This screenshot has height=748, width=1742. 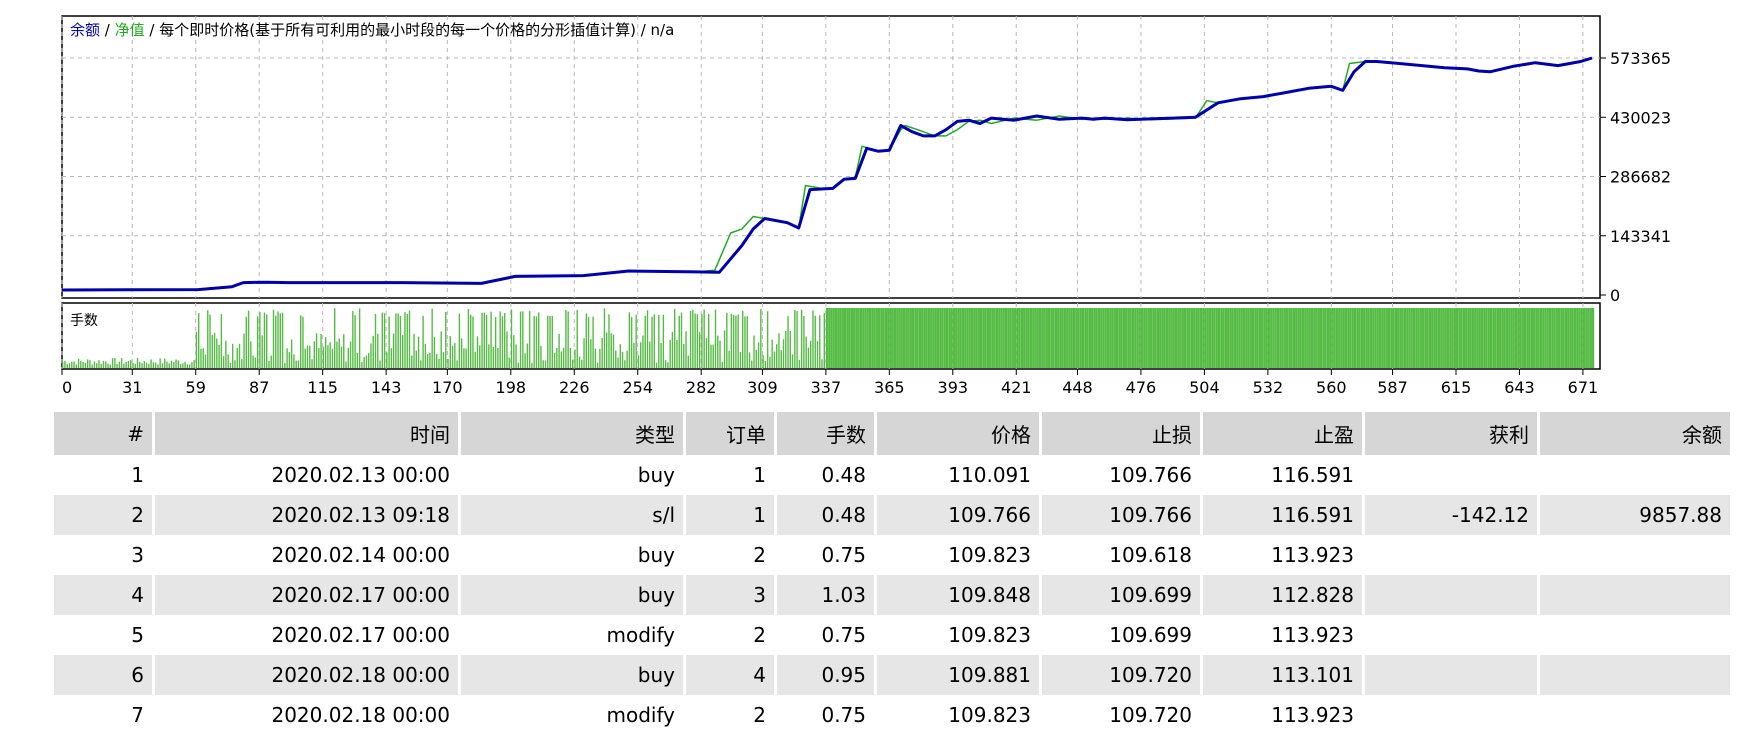 What do you see at coordinates (959, 475) in the screenshot?
I see `table-cell: 110.091` at bounding box center [959, 475].